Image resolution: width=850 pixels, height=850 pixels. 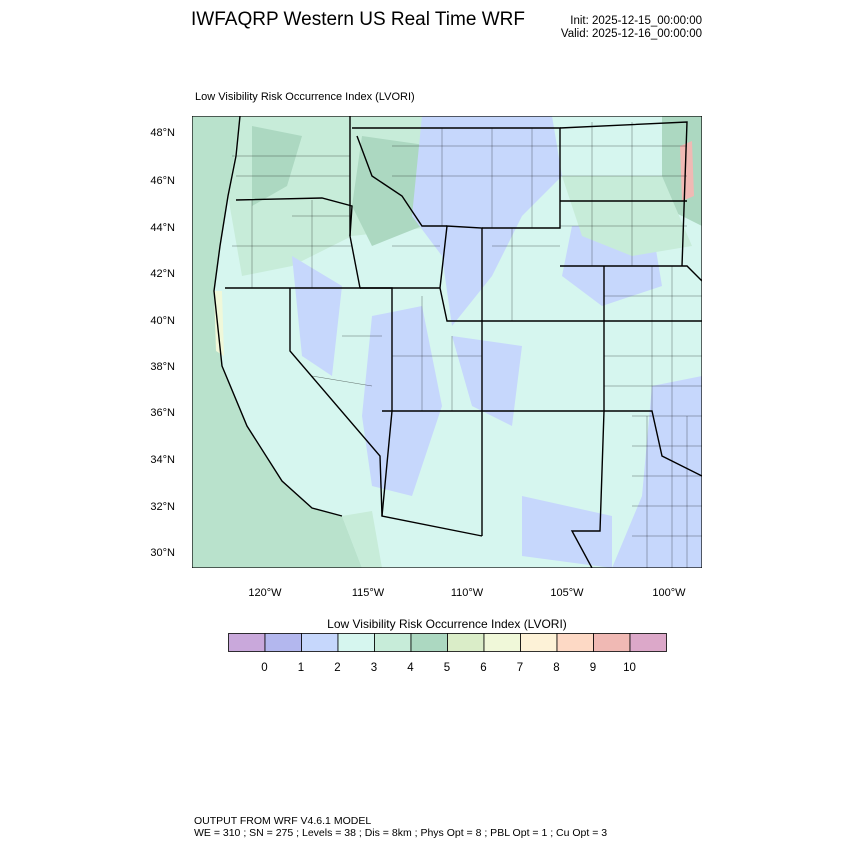 I want to click on colorbar-level-label: 0, so click(x=264, y=668).